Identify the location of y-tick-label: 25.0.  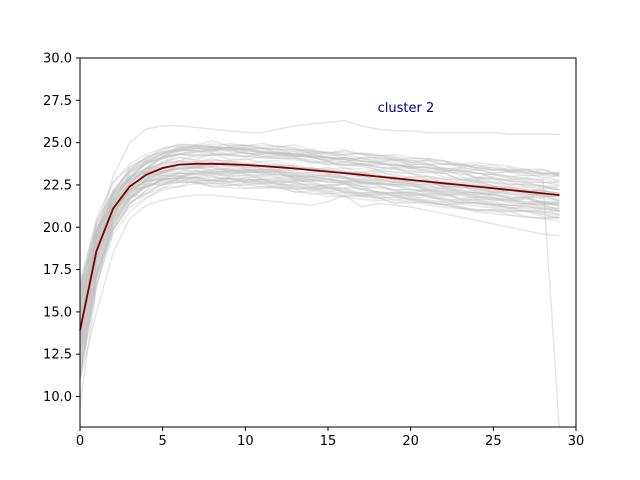
(57, 143).